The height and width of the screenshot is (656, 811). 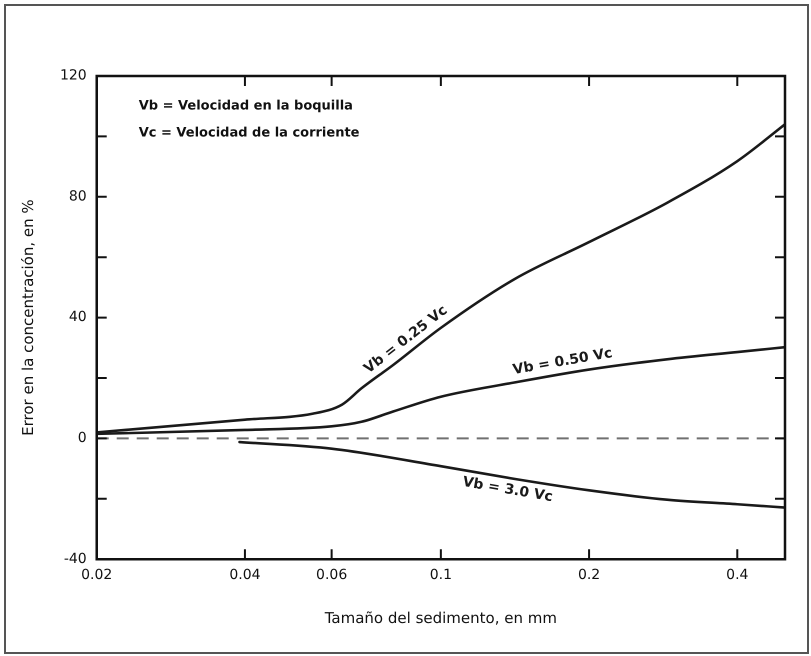 What do you see at coordinates (440, 617) in the screenshot?
I see `x-axis-title: Tamaño del sedimento, en mm` at bounding box center [440, 617].